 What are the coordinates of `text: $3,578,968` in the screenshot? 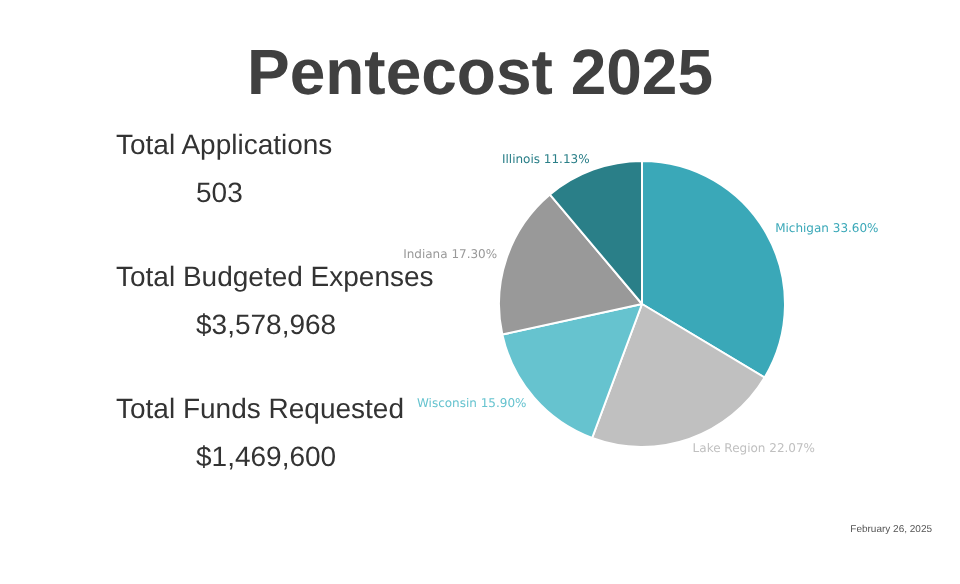 It's located at (266, 324).